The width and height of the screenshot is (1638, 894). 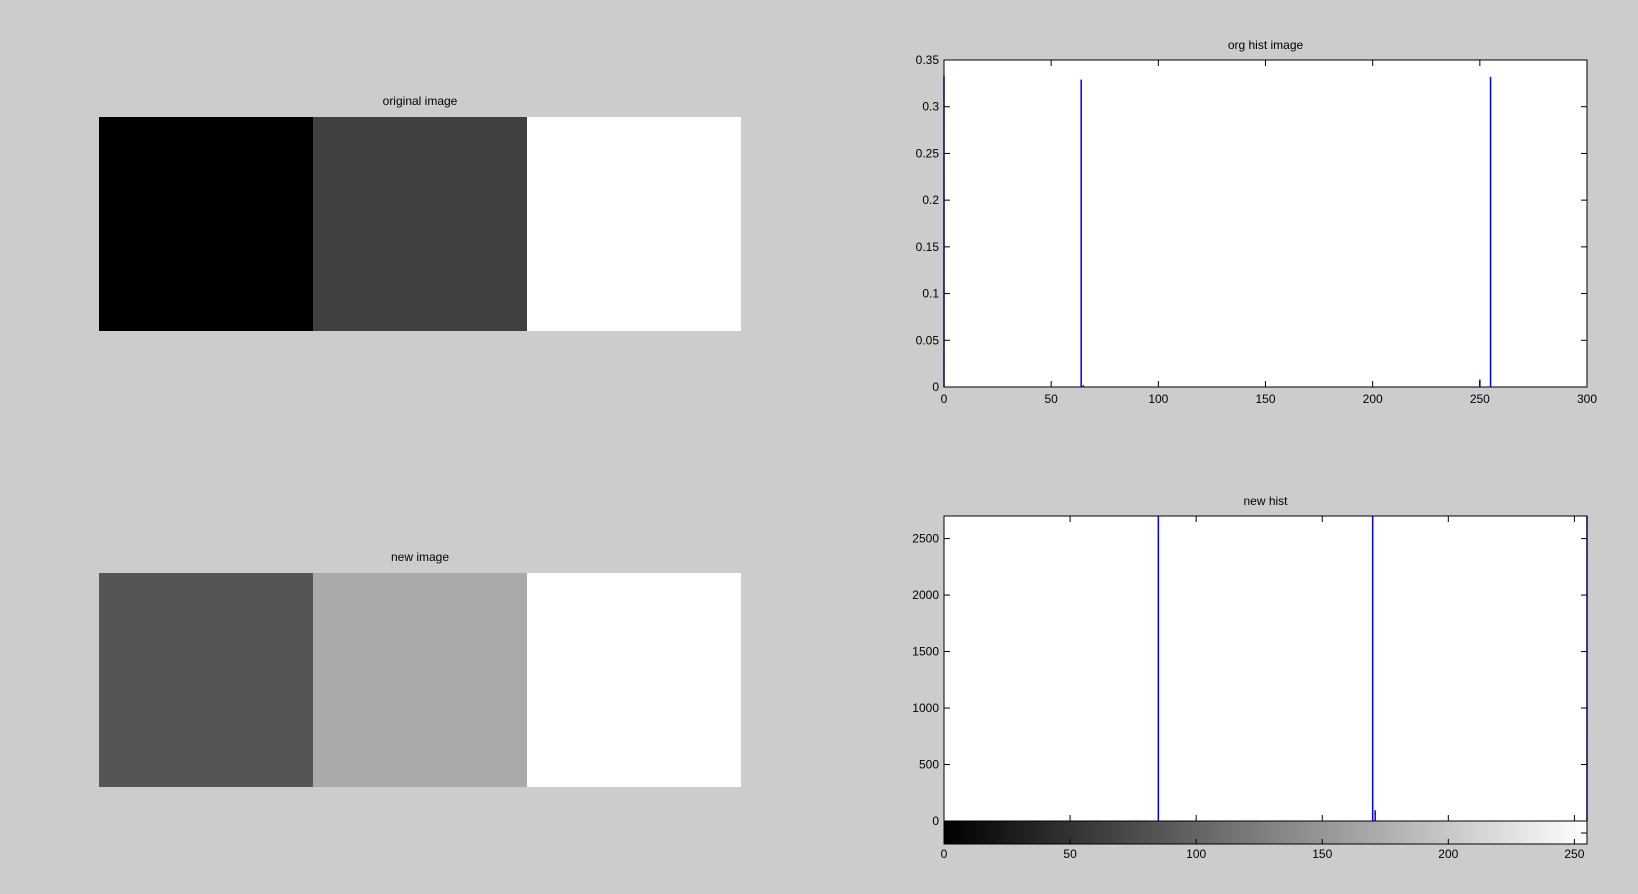 I want to click on x-tick-label: 300, so click(x=1587, y=399).